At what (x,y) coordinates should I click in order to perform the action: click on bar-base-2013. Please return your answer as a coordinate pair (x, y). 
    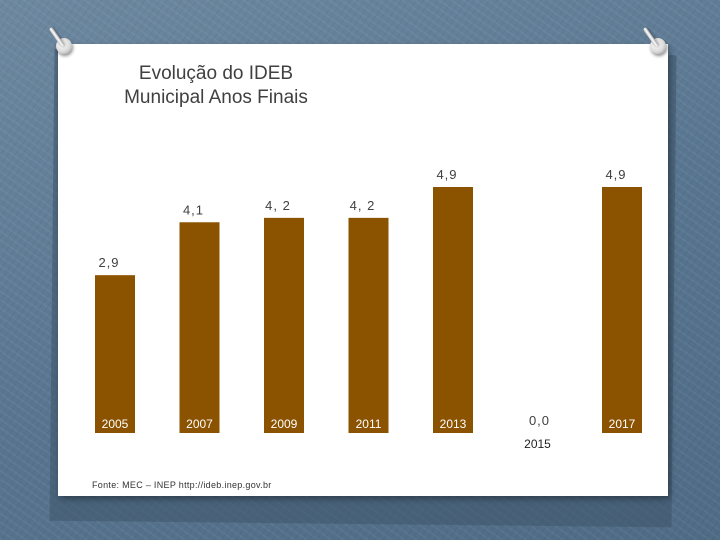
    Looking at the image, I should click on (453, 418).